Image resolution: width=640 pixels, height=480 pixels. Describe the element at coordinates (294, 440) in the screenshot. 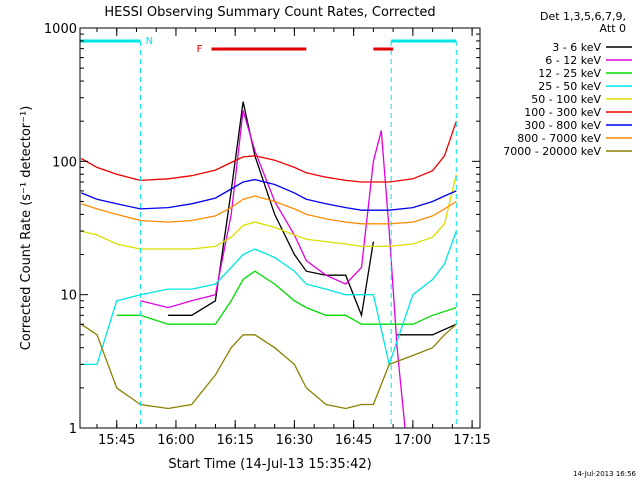

I see `x-tick-label-3: 16:30` at that location.